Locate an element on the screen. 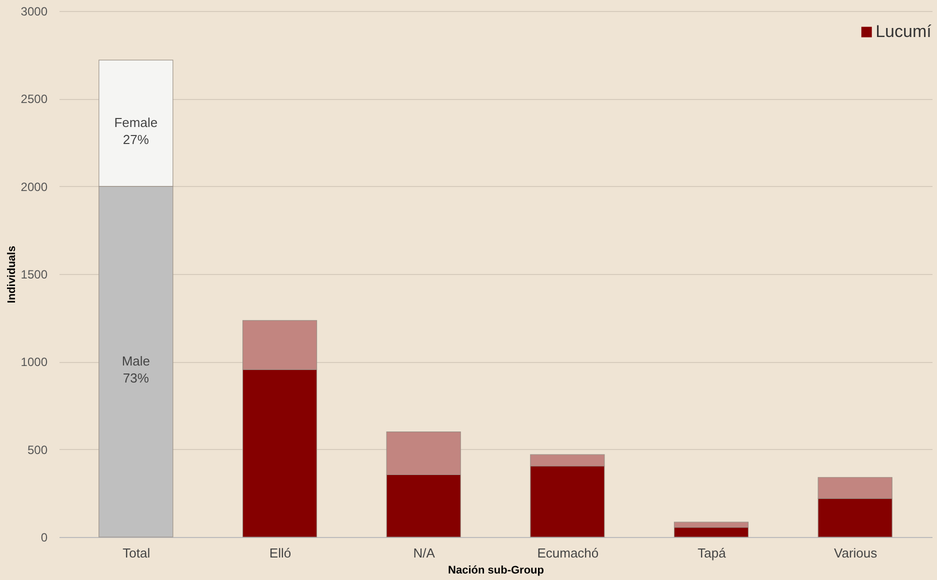 The height and width of the screenshot is (580, 937). y-tick-label: 1000 is located at coordinates (34, 362).